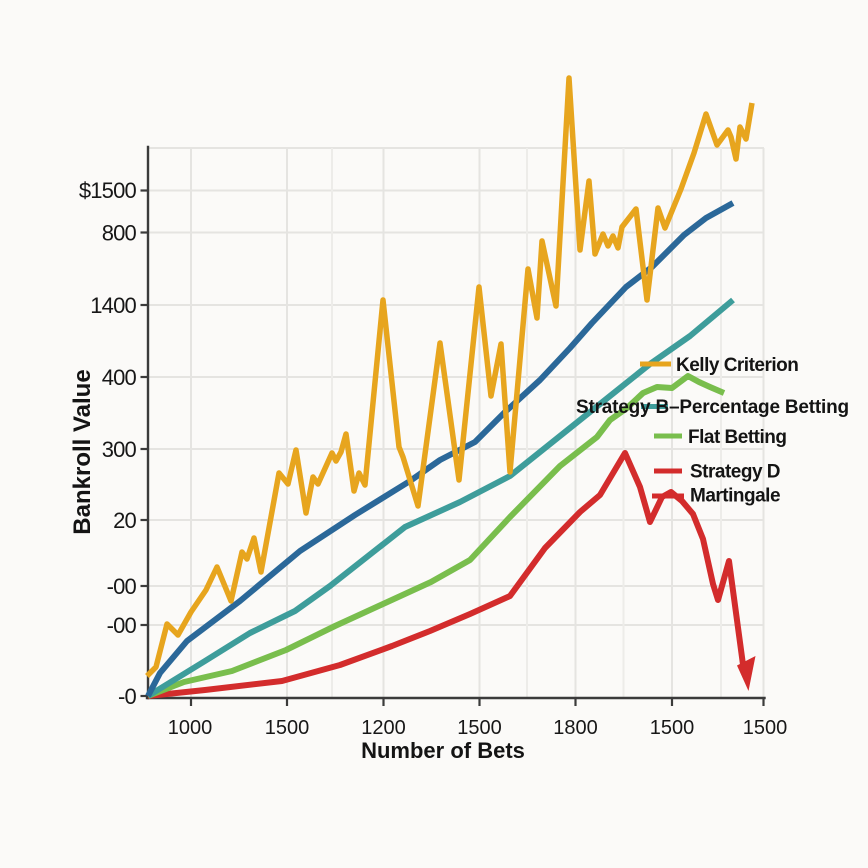 This screenshot has height=868, width=868. Describe the element at coordinates (113, 305) in the screenshot. I see `svg-text: 1400` at that location.